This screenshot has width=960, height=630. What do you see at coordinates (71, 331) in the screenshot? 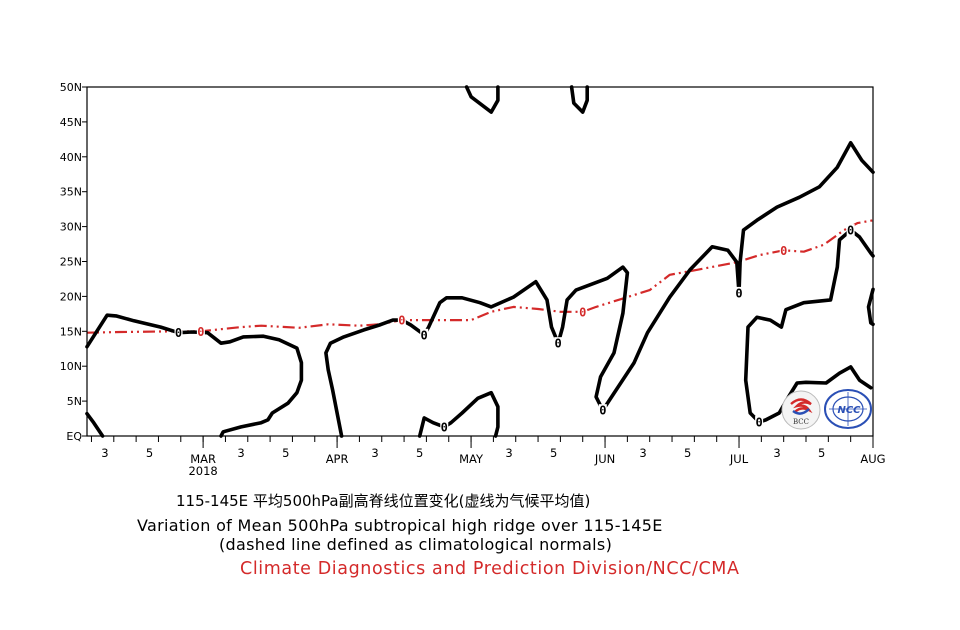
I see `y-tick-label: 15N` at bounding box center [71, 331].